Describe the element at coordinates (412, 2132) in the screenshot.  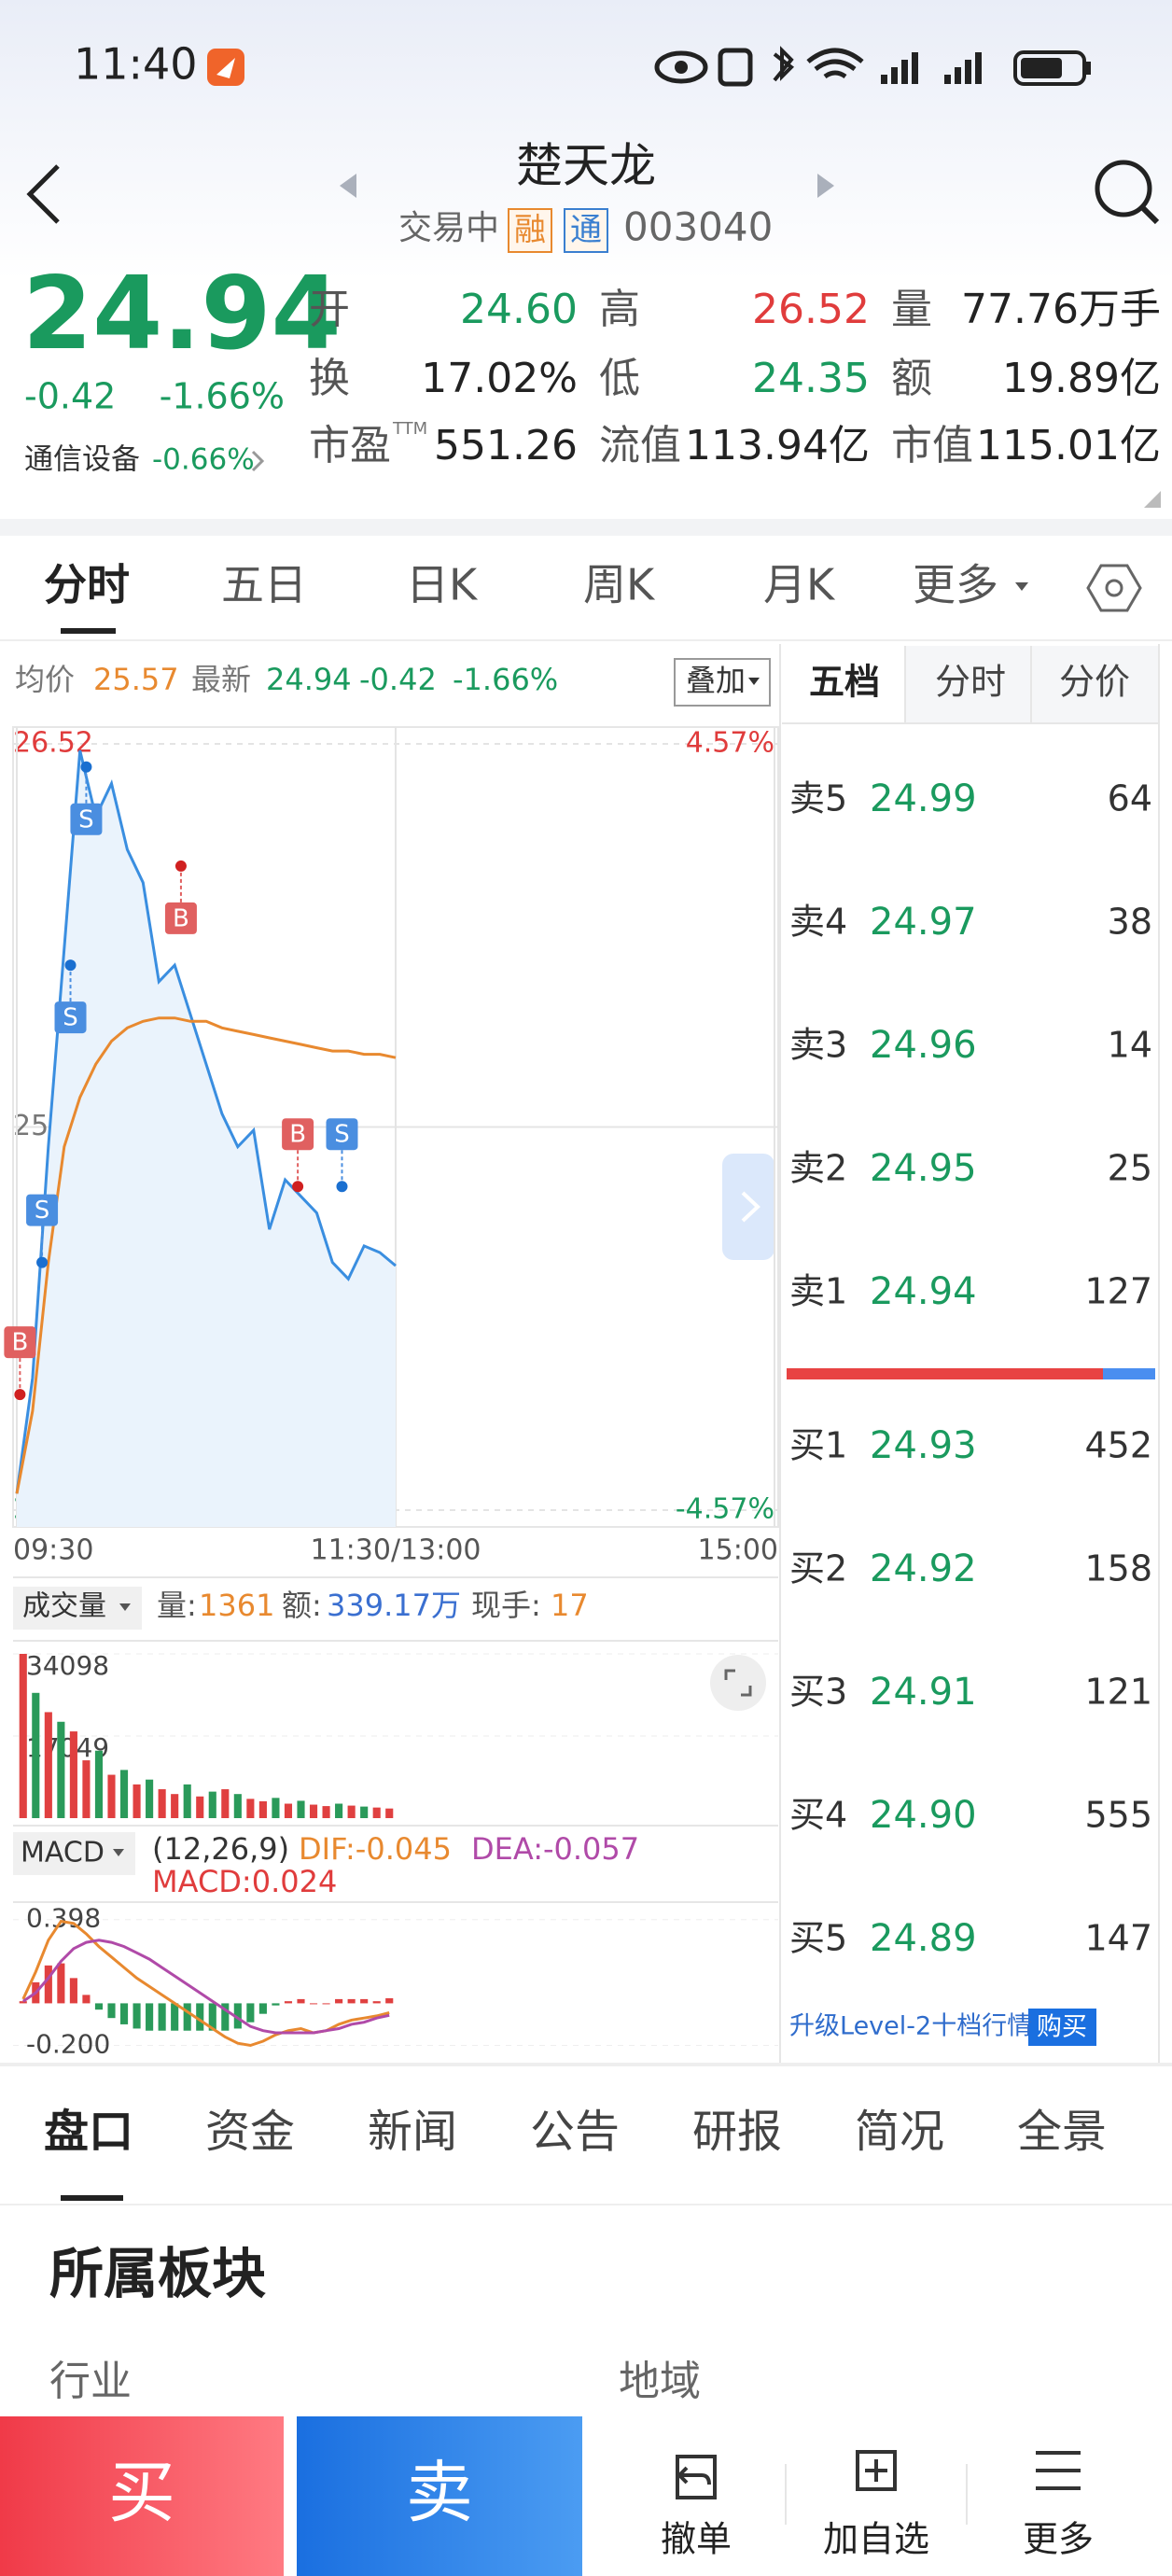
I see `detail-tab: 新闻` at that location.